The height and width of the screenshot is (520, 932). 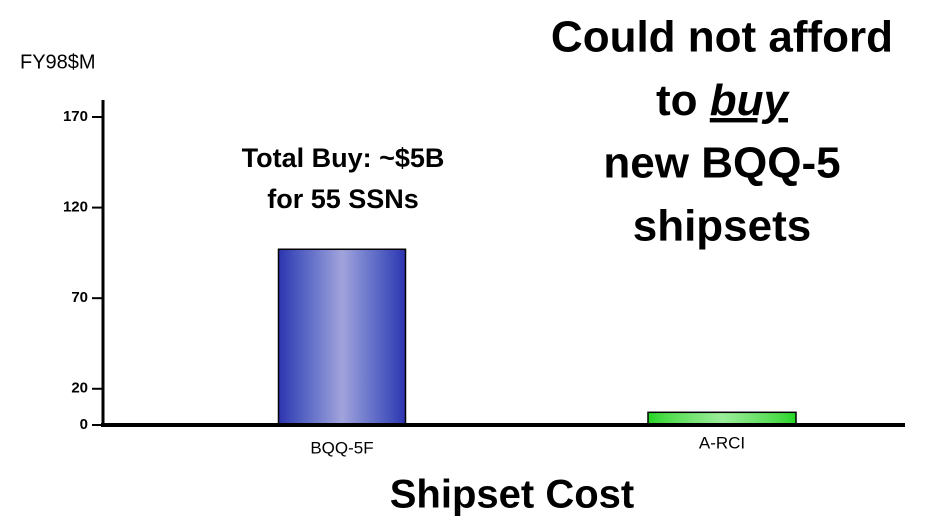 What do you see at coordinates (722, 37) in the screenshot?
I see `callout: Could not afford` at bounding box center [722, 37].